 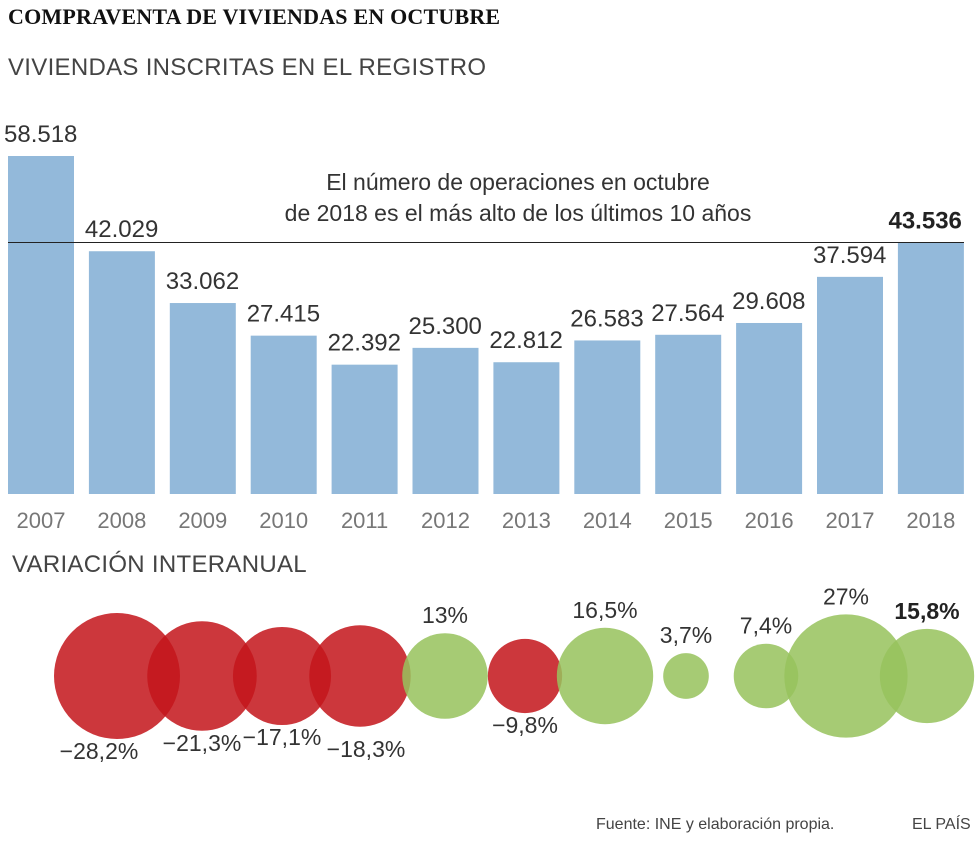 I want to click on year-tick-label: 2012, so click(x=445, y=520).